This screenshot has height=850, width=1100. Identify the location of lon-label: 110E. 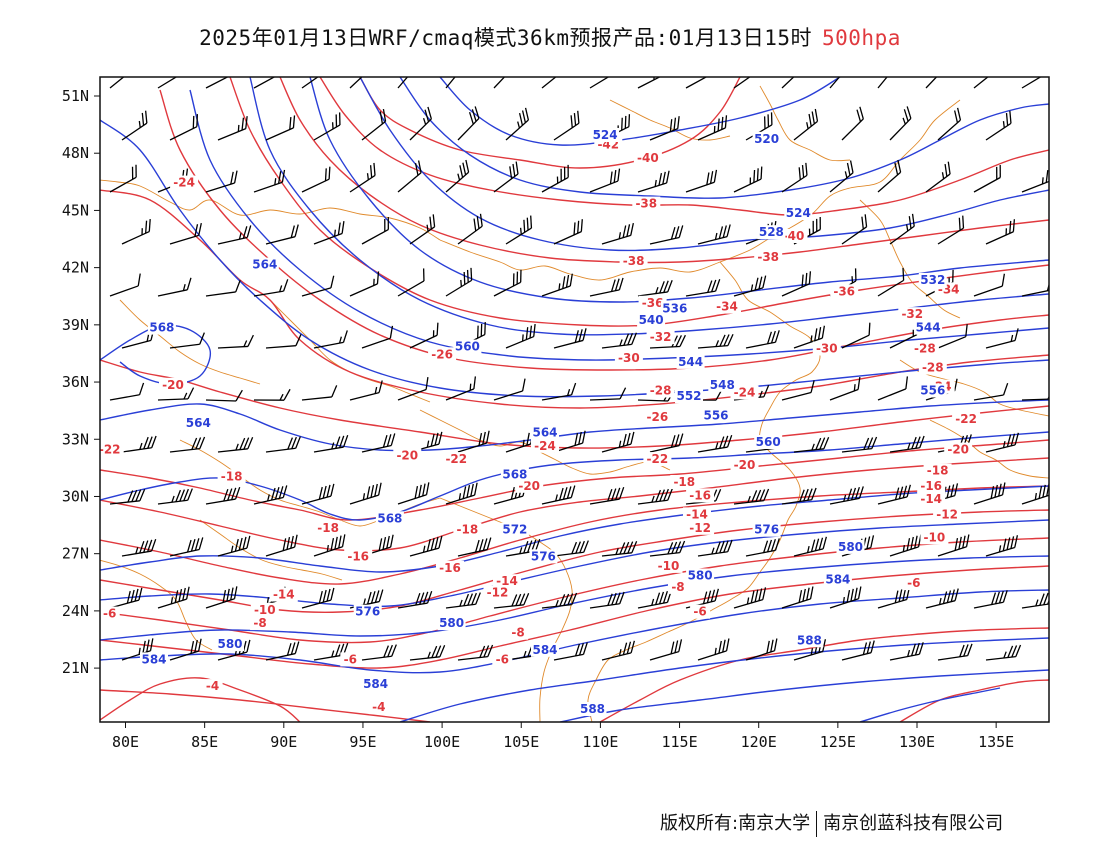
(600, 742).